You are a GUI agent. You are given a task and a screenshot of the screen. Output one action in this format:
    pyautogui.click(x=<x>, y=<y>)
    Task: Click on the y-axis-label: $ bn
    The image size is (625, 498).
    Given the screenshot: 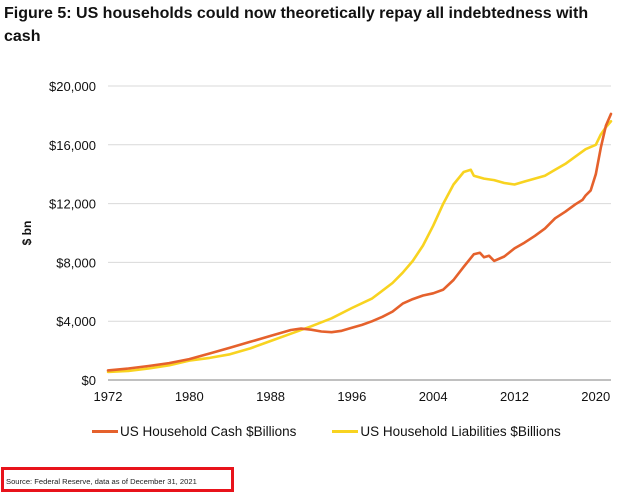 What is the action you would take?
    pyautogui.click(x=27, y=233)
    